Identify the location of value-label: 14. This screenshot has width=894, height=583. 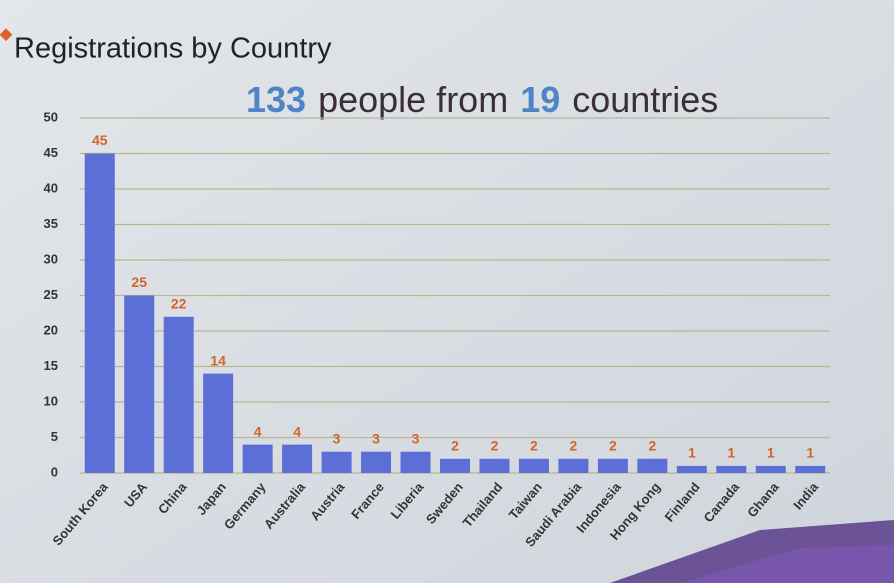
(218, 360).